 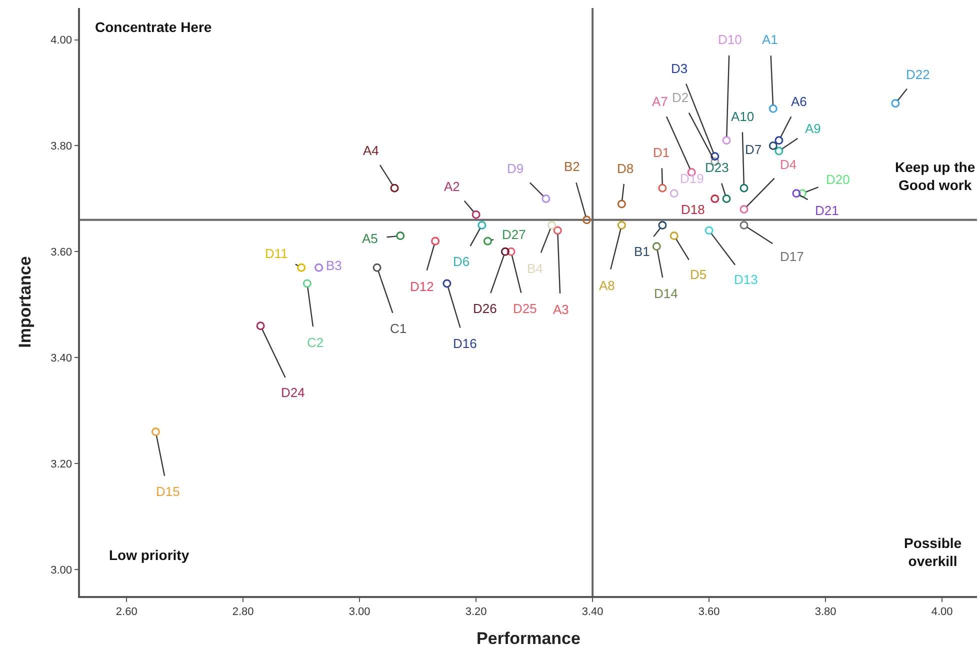 I want to click on series-label: D18, so click(x=693, y=209).